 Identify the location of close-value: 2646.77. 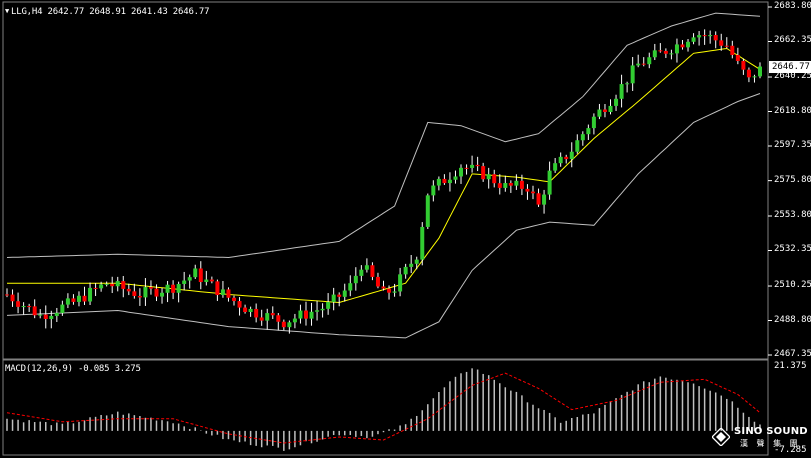
(191, 12).